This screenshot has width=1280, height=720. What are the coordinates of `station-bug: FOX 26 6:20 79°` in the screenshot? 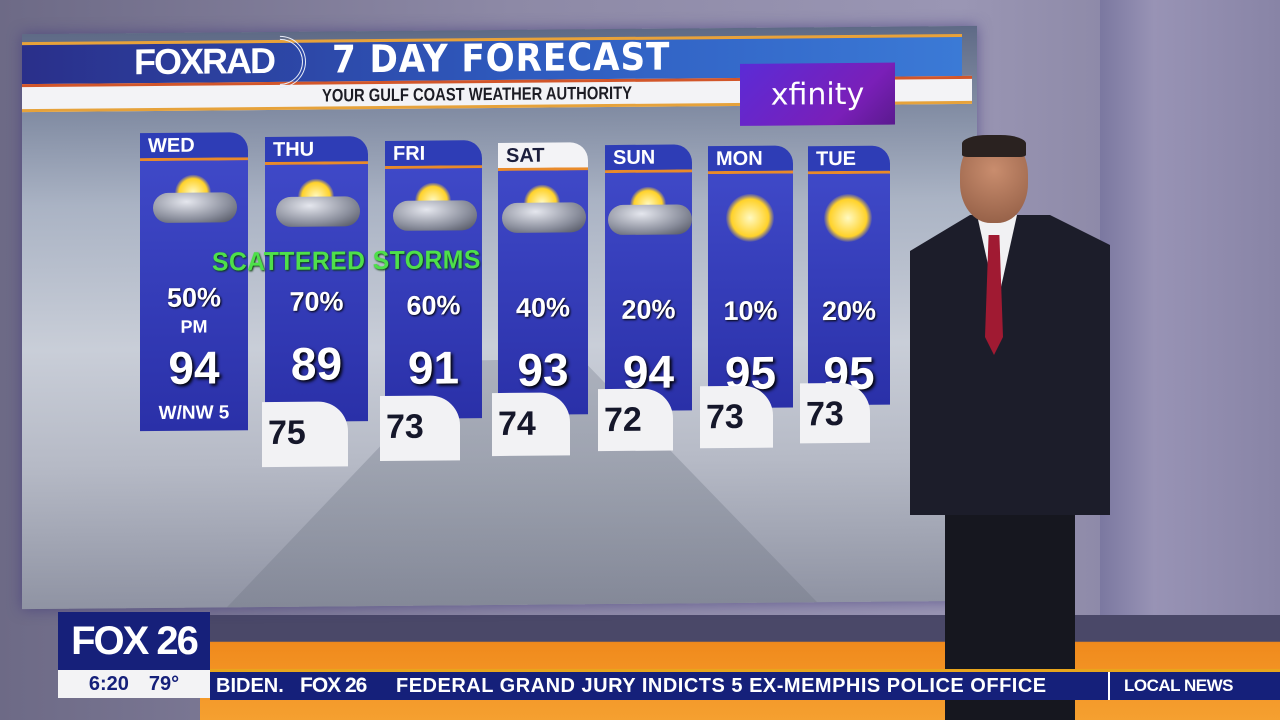 It's located at (134, 655).